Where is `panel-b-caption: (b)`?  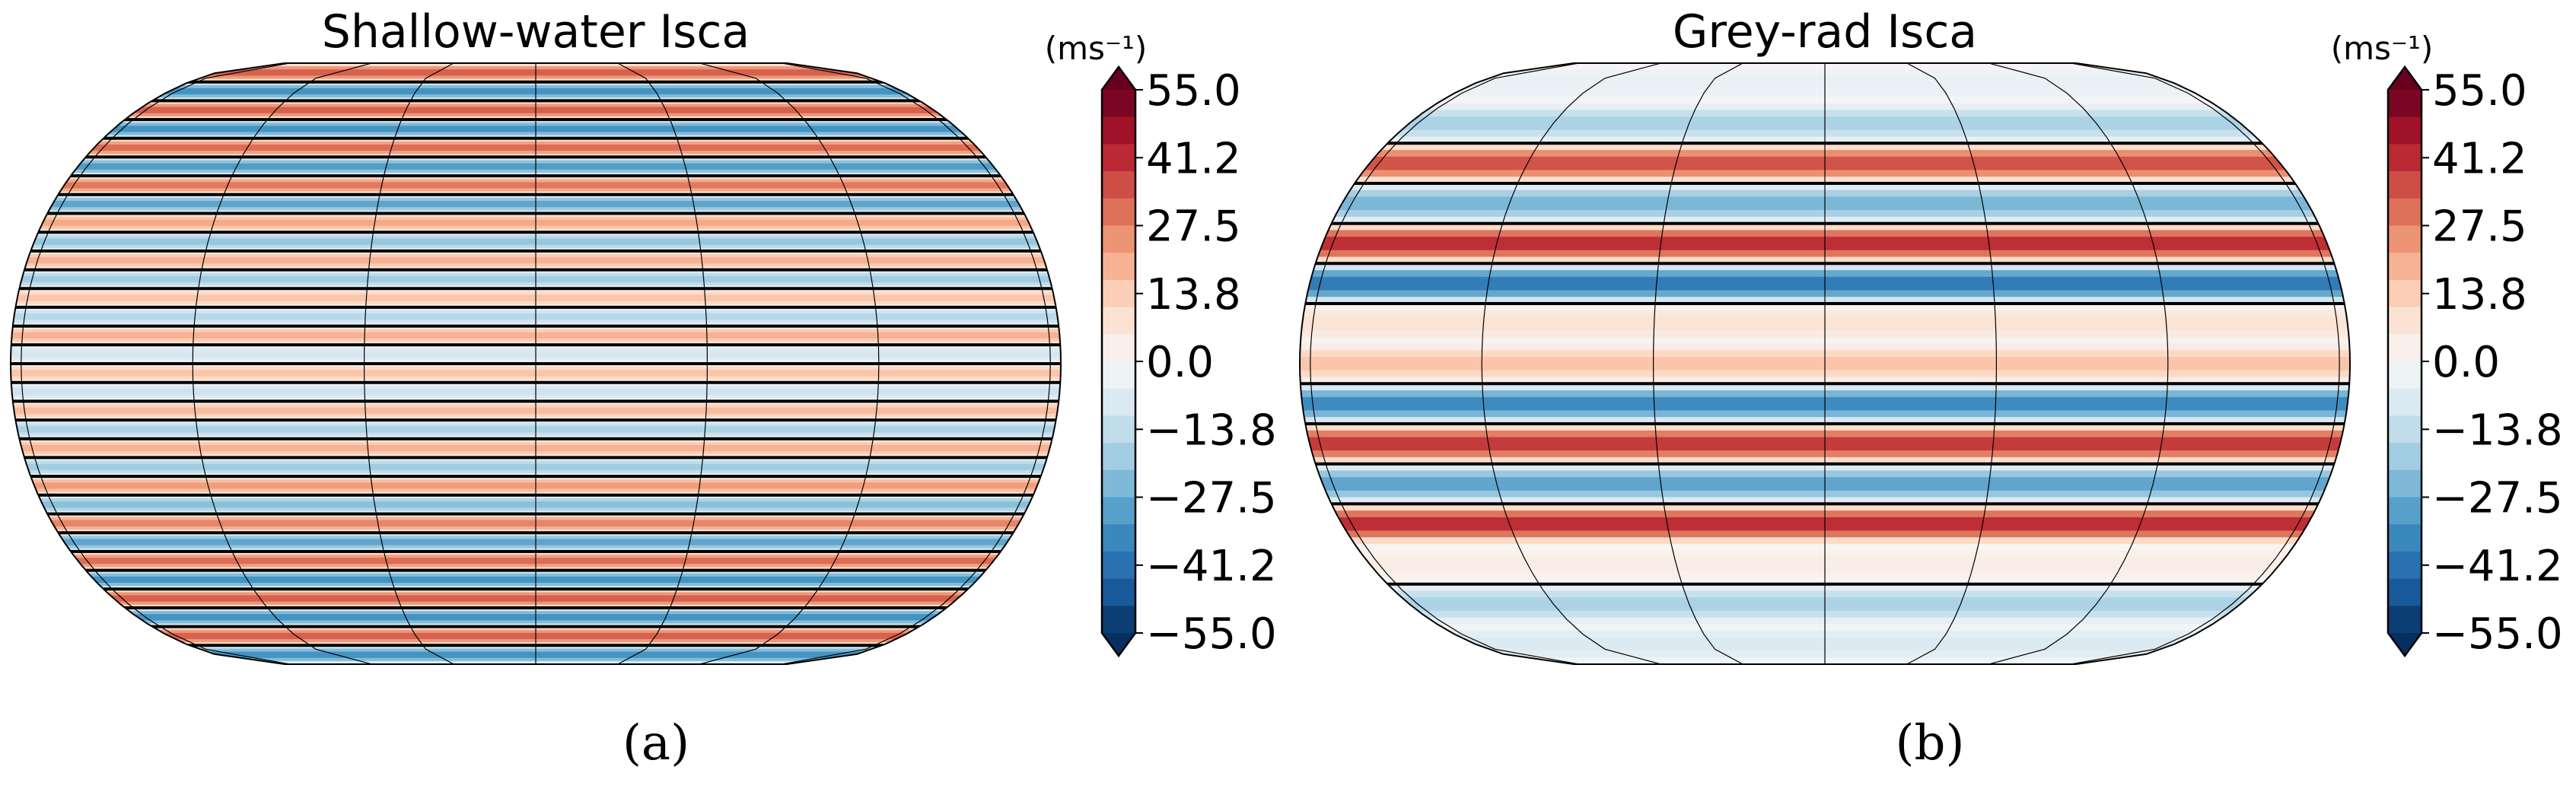 panel-b-caption: (b) is located at coordinates (1930, 743).